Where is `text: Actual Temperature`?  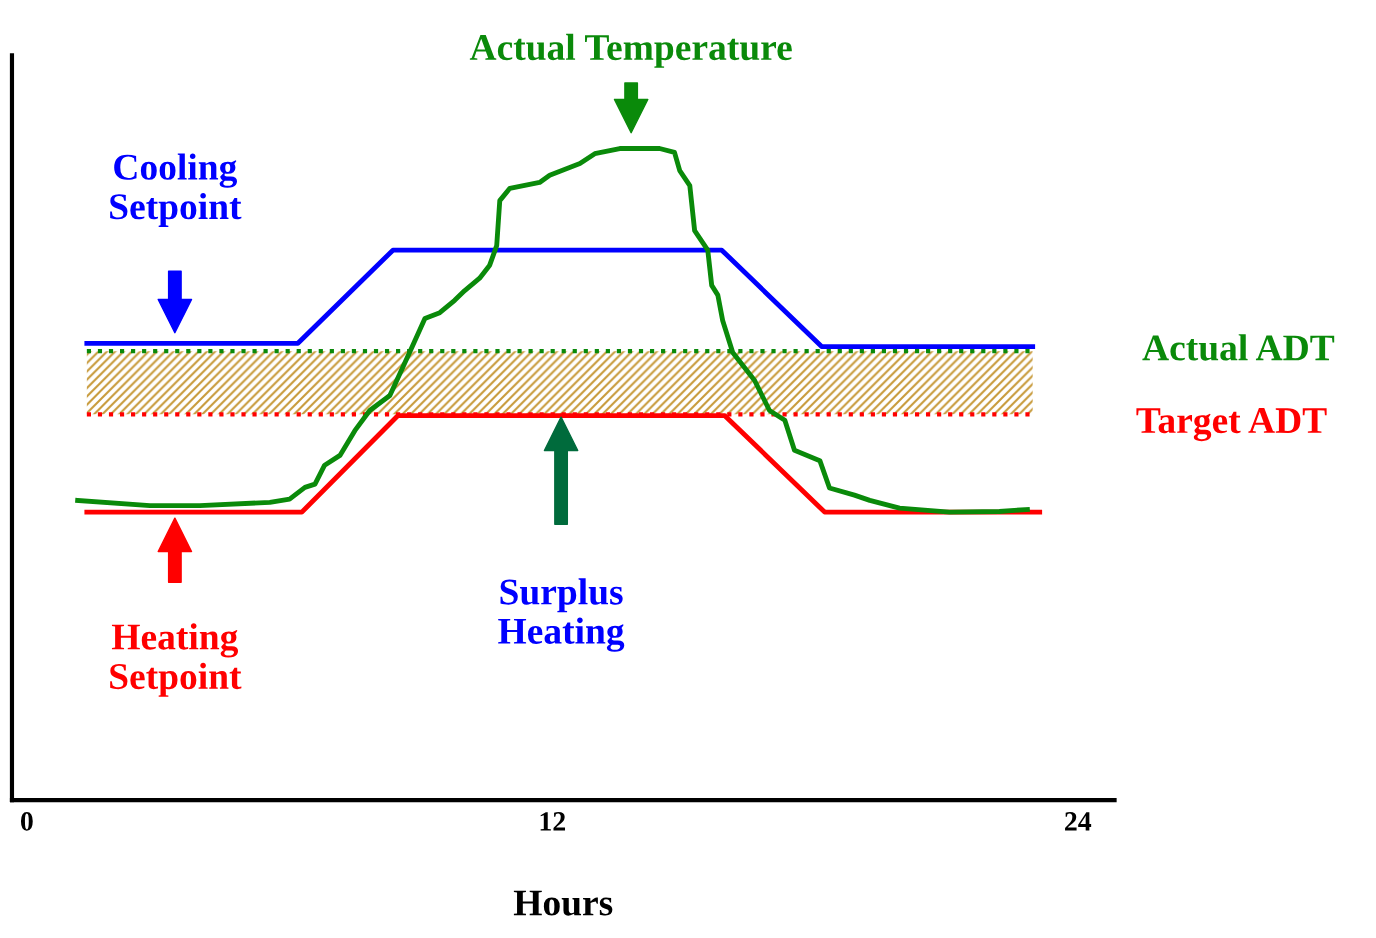 text: Actual Temperature is located at coordinates (630, 50).